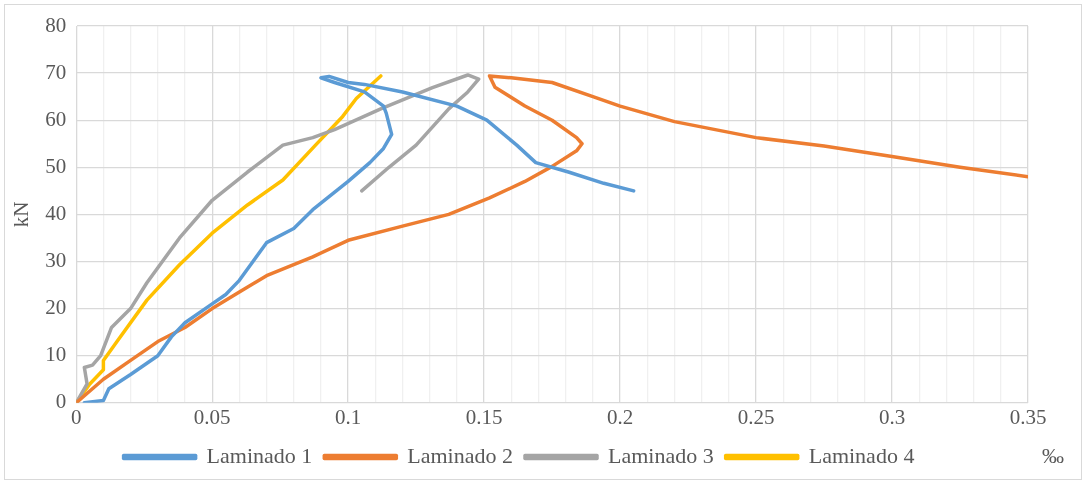 The width and height of the screenshot is (1086, 482). What do you see at coordinates (1053, 455) in the screenshot?
I see `x-axis-title: ‰` at bounding box center [1053, 455].